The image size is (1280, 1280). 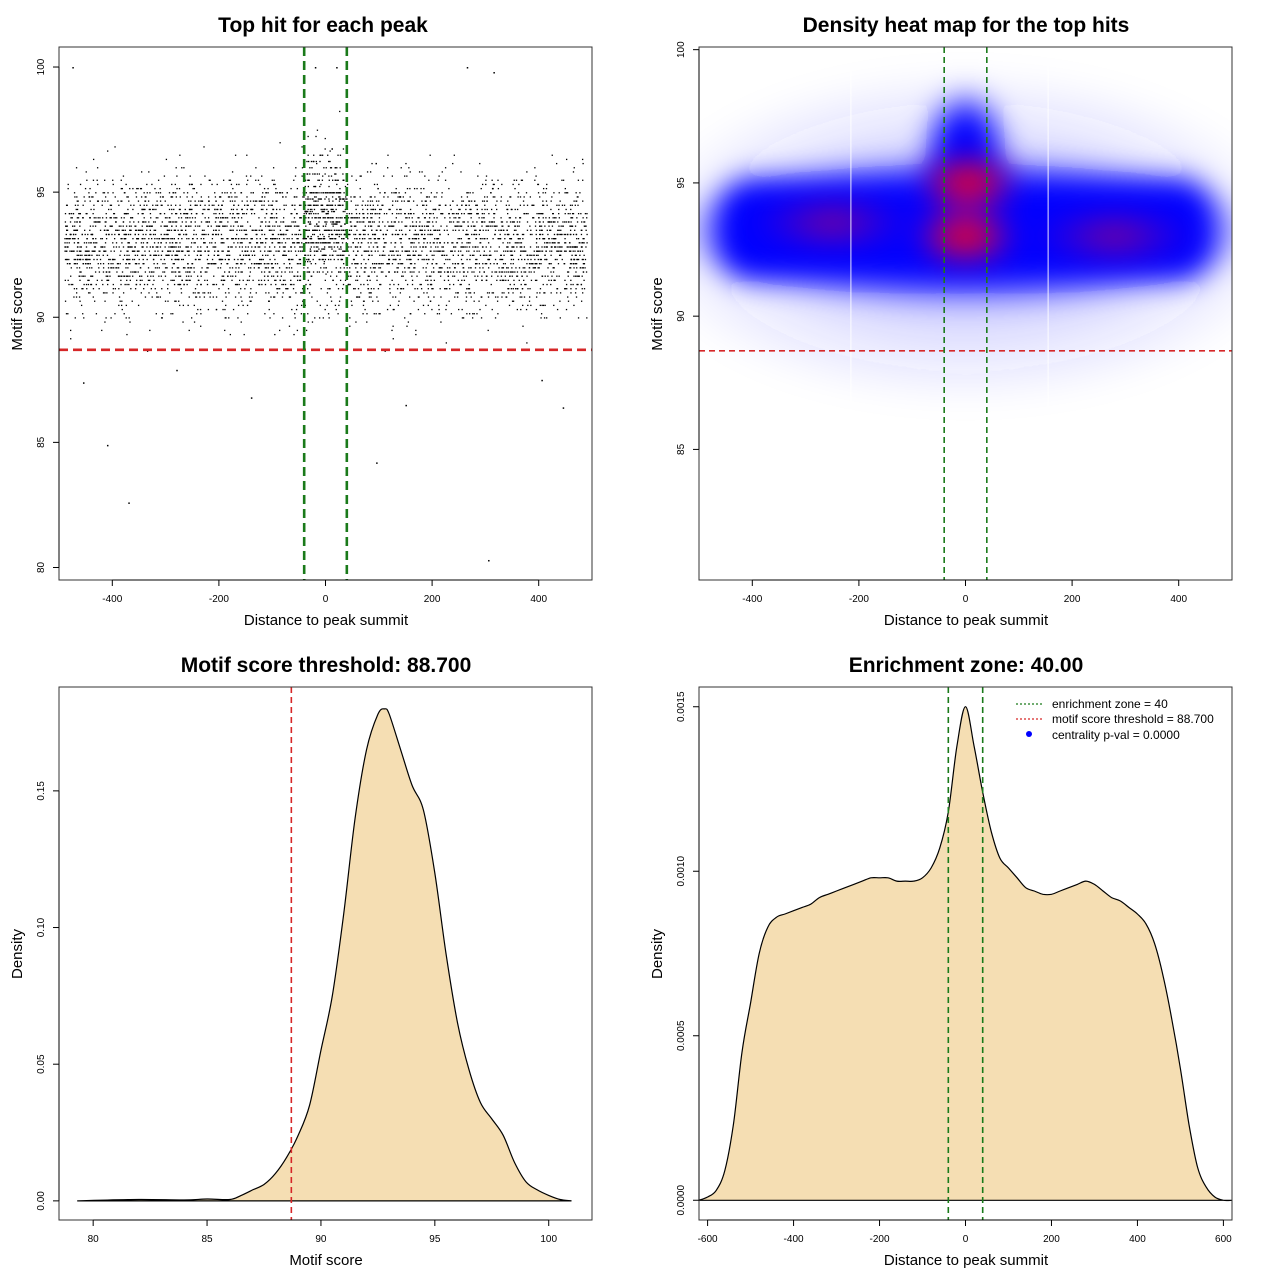 What do you see at coordinates (832, 222) in the screenshot?
I see `density-hotspot` at bounding box center [832, 222].